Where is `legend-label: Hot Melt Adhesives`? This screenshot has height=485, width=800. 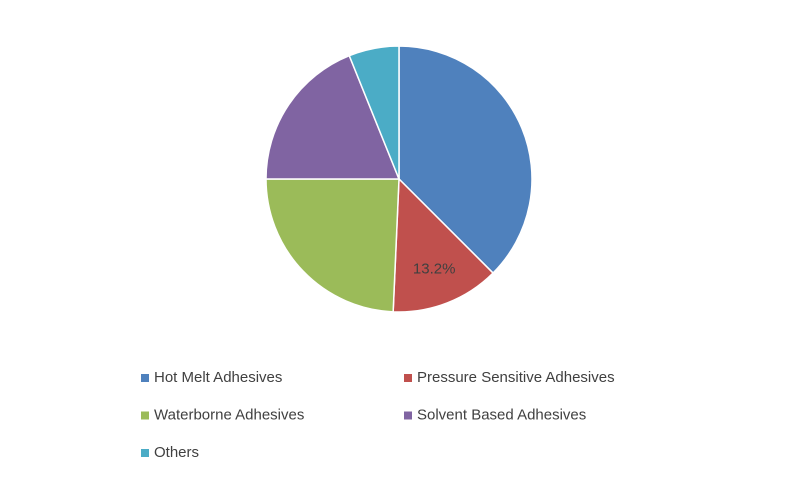
legend-label: Hot Melt Adhesives is located at coordinates (218, 377).